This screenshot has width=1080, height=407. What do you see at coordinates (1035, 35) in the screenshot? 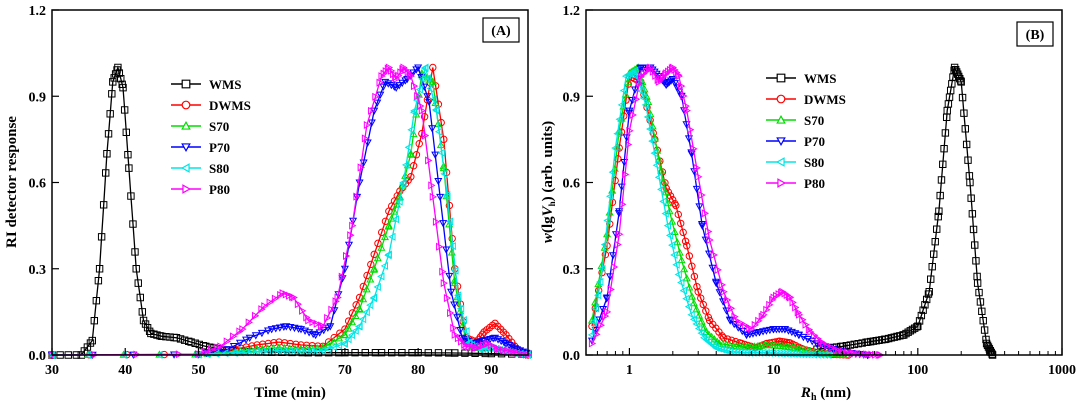
I see `panel-b-tag-text: (B)` at bounding box center [1035, 35].